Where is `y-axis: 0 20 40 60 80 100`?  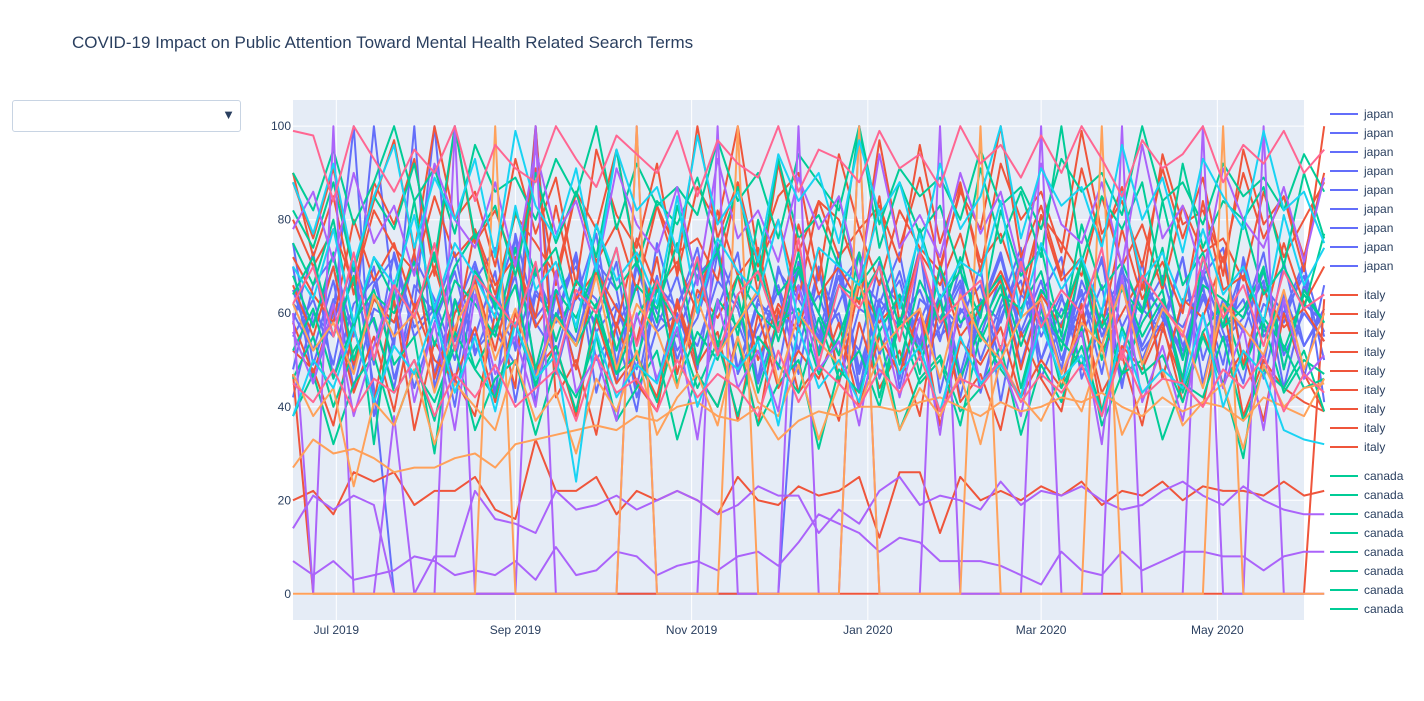 y-axis: 0 20 40 60 80 100 is located at coordinates (281, 360).